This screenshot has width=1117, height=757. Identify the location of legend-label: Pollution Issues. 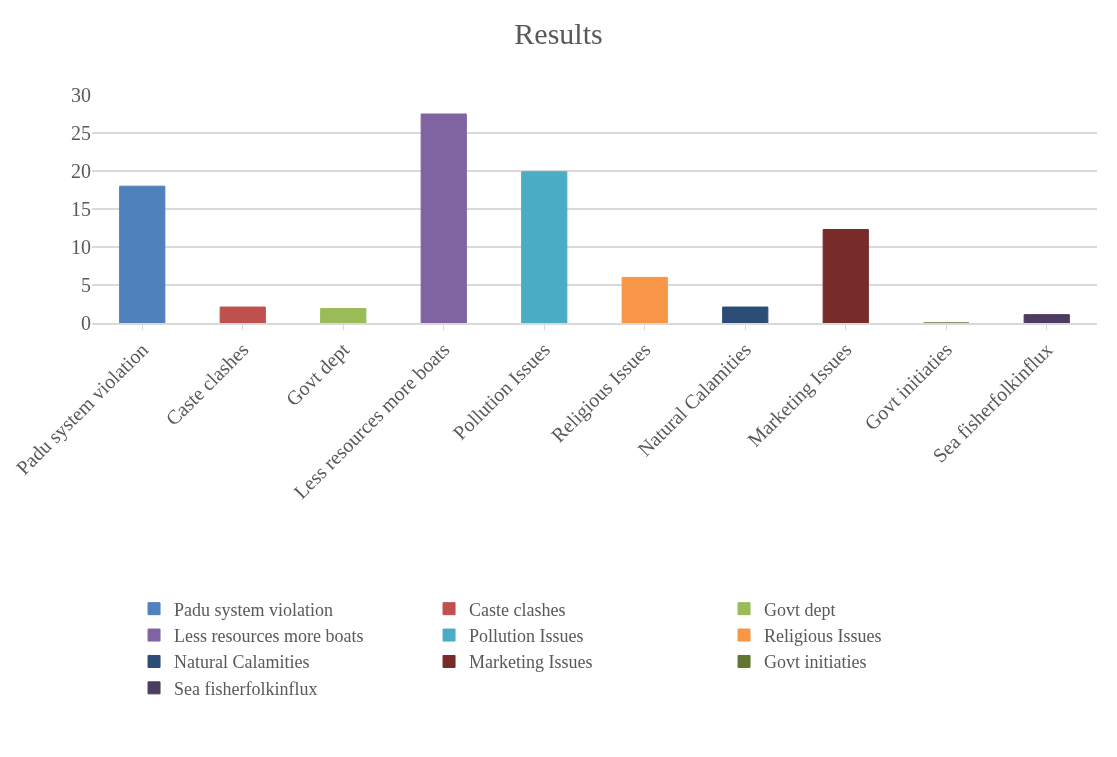
(526, 636).